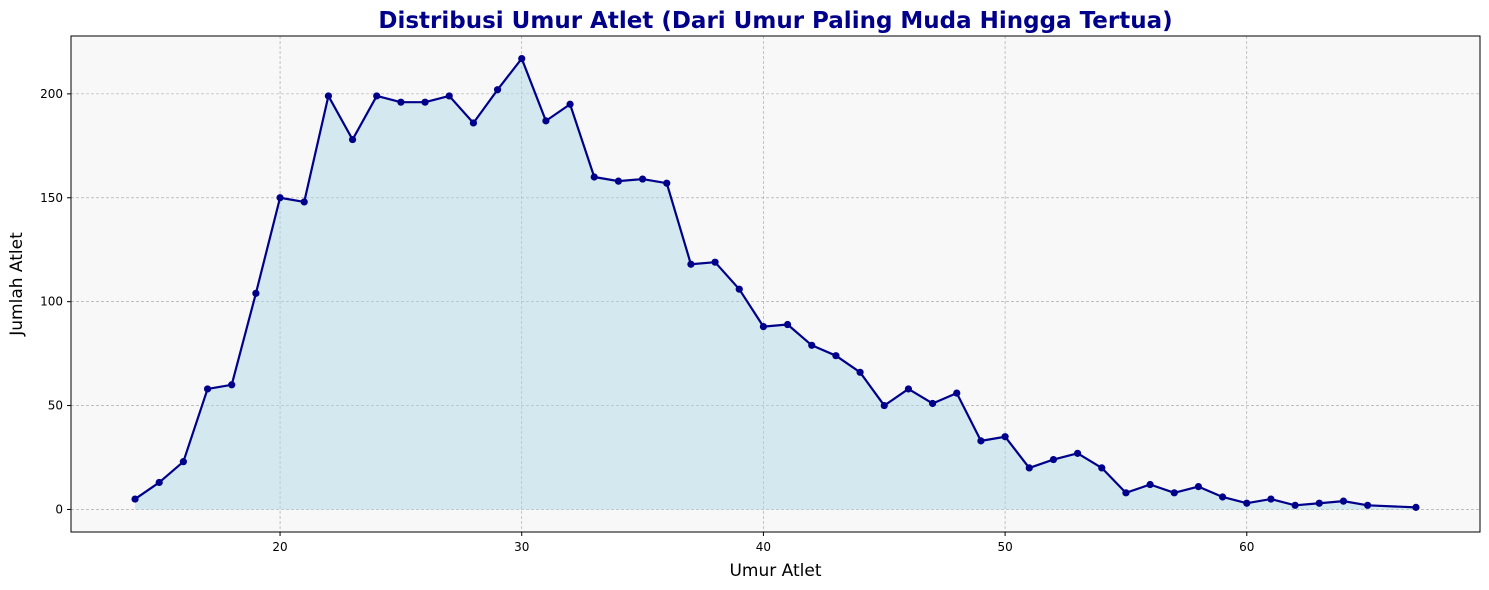 Image resolution: width=1489 pixels, height=590 pixels. What do you see at coordinates (17, 284) in the screenshot?
I see `y-axis-label: Jumlah Atlet` at bounding box center [17, 284].